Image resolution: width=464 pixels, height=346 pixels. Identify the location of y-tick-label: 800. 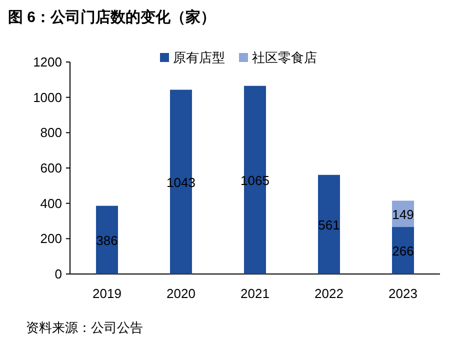
(51, 132).